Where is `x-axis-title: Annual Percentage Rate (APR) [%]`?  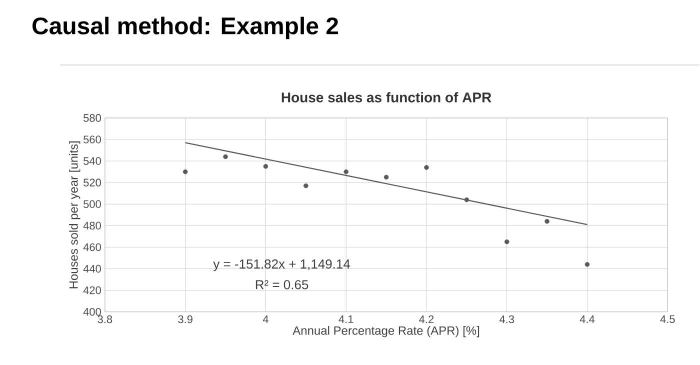
x-axis-title: Annual Percentage Rate (APR) [%] is located at coordinates (386, 332).